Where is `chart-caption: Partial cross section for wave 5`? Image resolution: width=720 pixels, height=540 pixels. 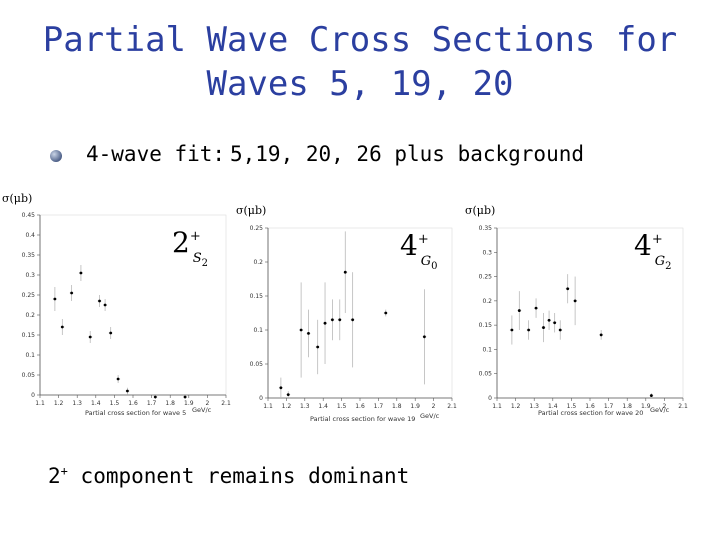 chart-caption: Partial cross section for wave 5 is located at coordinates (135, 413).